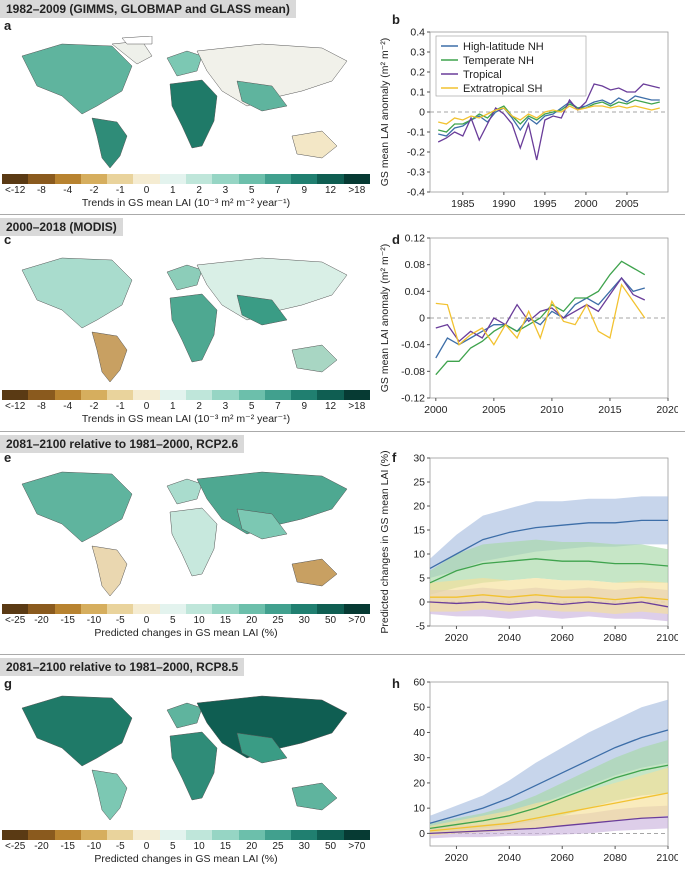 Image resolution: width=685 pixels, height=870 pixels. What do you see at coordinates (413, 345) in the screenshot?
I see `y-tick-label: -0.04` at bounding box center [413, 345].